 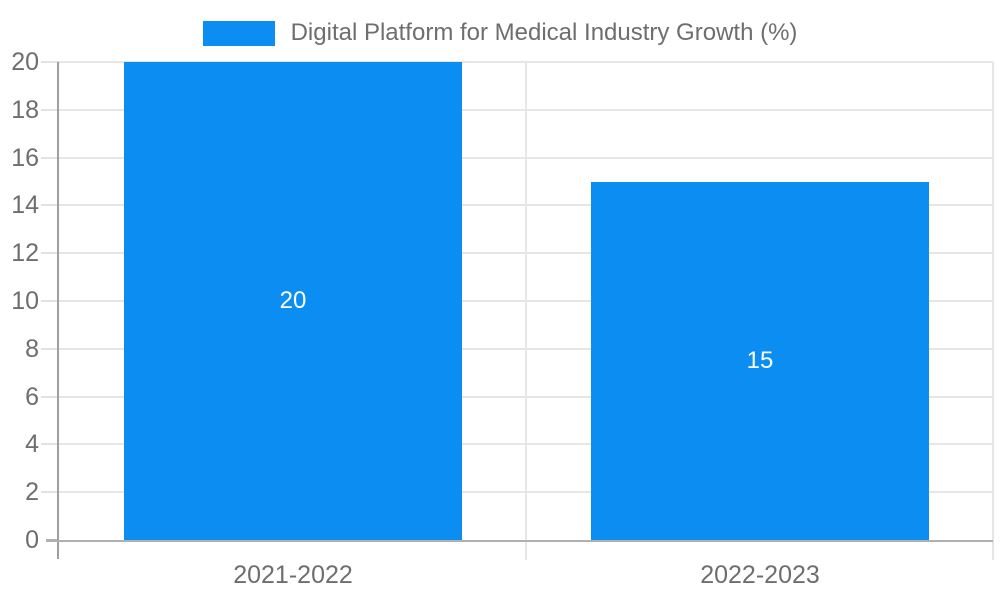 What do you see at coordinates (25, 253) in the screenshot?
I see `y-tick-label: 12` at bounding box center [25, 253].